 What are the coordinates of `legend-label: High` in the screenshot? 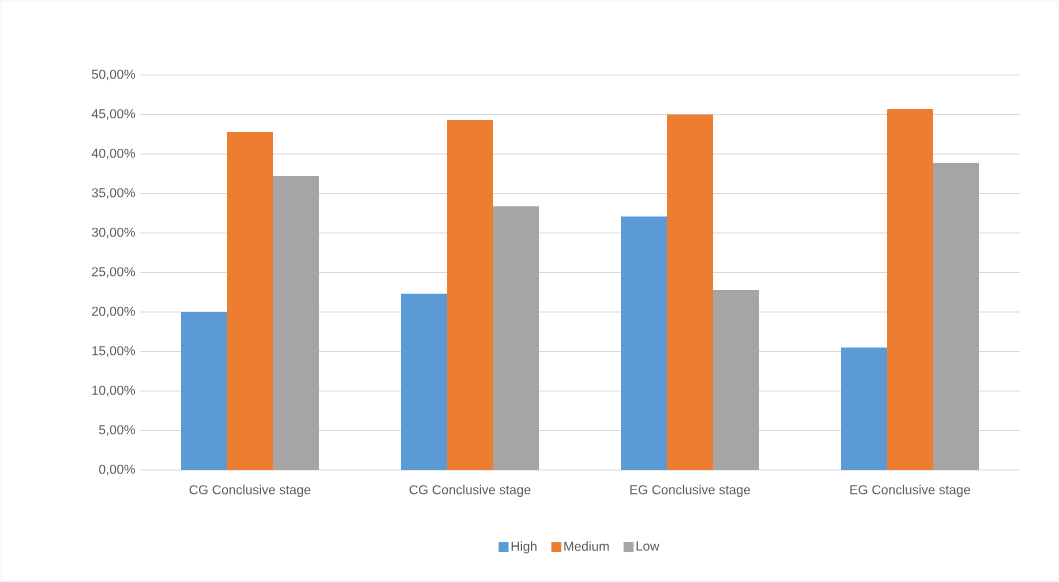 It's located at (524, 547).